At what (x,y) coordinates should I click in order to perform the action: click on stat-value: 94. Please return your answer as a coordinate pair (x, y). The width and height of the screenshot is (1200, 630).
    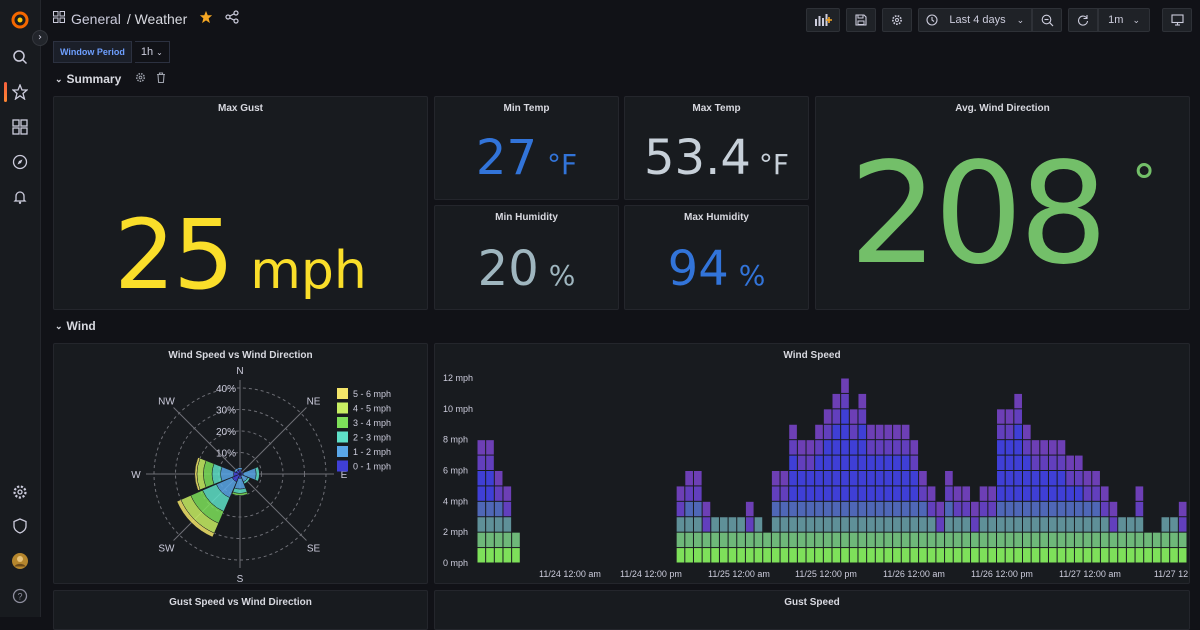
    Looking at the image, I should click on (698, 269).